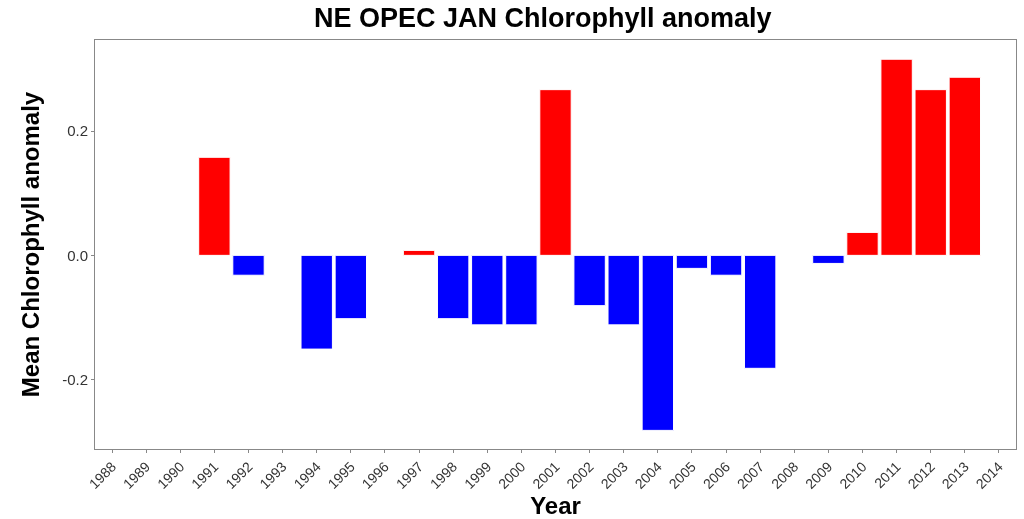 This screenshot has width=1024, height=519. What do you see at coordinates (75, 379) in the screenshot?
I see `y-tick-label: -0.2` at bounding box center [75, 379].